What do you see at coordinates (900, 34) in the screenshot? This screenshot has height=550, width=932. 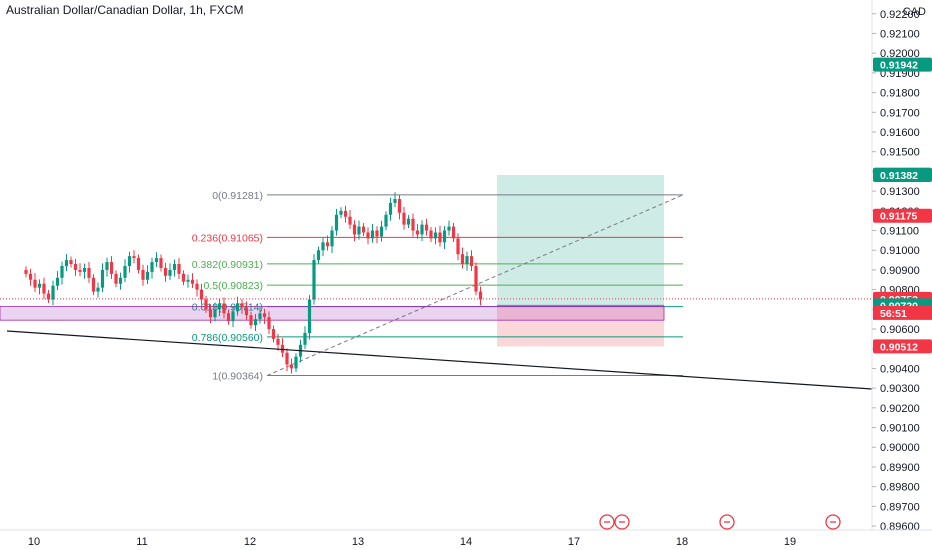 I see `price-tick-label: 0.92100` at bounding box center [900, 34].